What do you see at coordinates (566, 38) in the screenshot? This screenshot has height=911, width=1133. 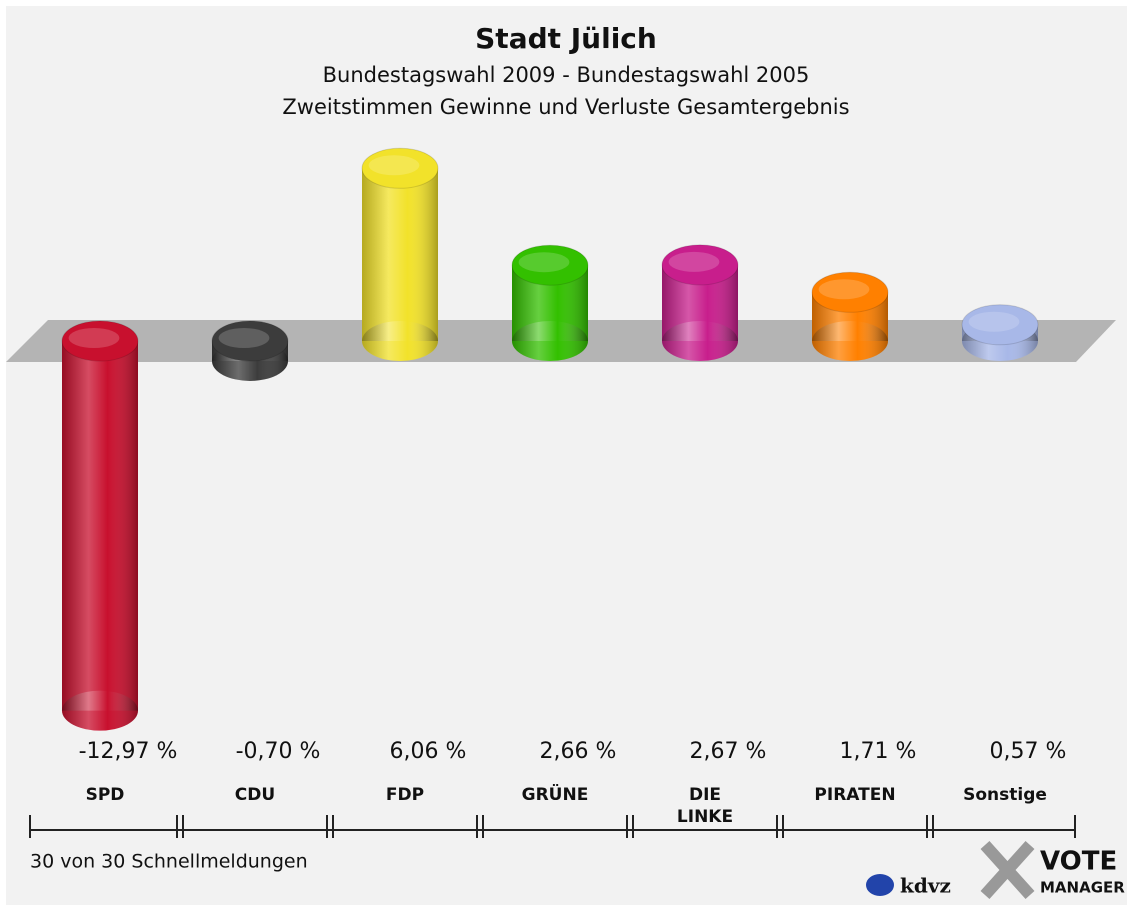 I see `chart-title: Stadt Jülich` at bounding box center [566, 38].